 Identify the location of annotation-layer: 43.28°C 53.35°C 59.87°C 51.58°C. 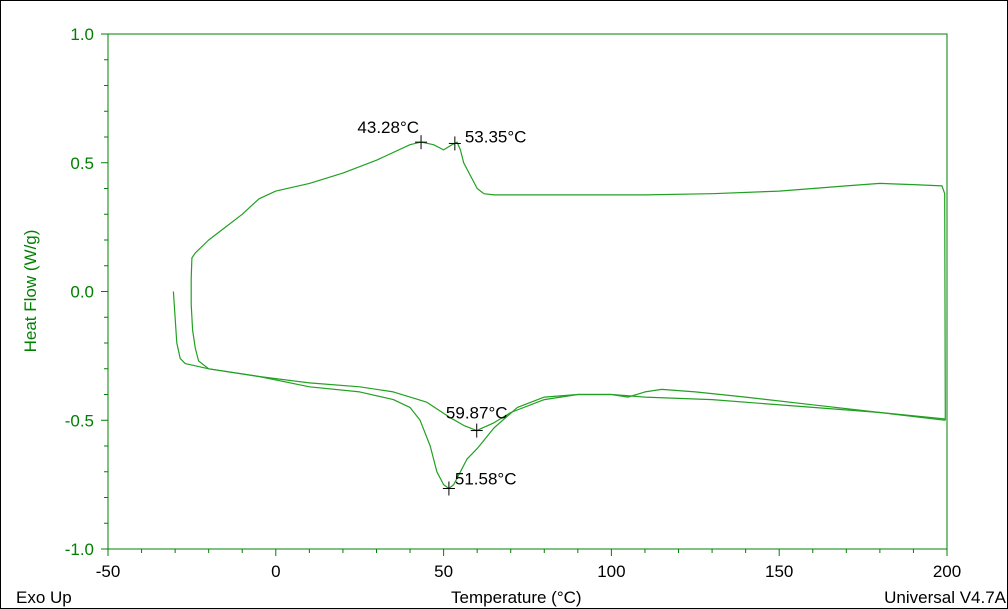
(442, 307).